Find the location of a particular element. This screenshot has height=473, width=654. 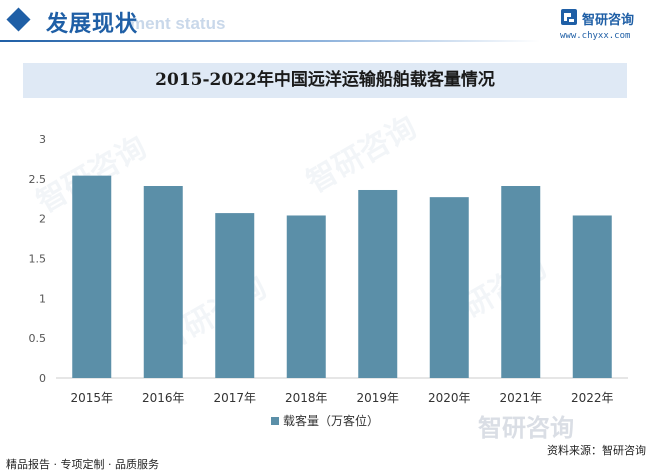

chart-title: 2015-2022年中国远洋运输船舶载客量情况 is located at coordinates (325, 80).